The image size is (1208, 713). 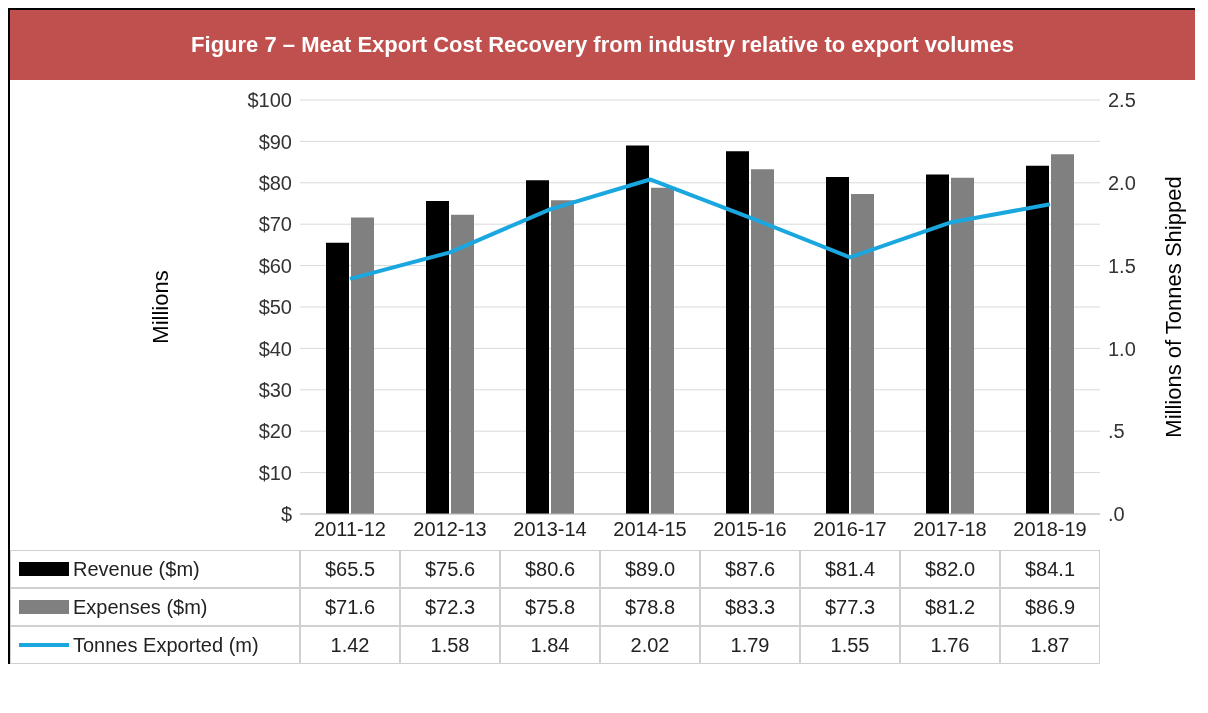 What do you see at coordinates (275, 224) in the screenshot?
I see `y-tick-label: $70` at bounding box center [275, 224].